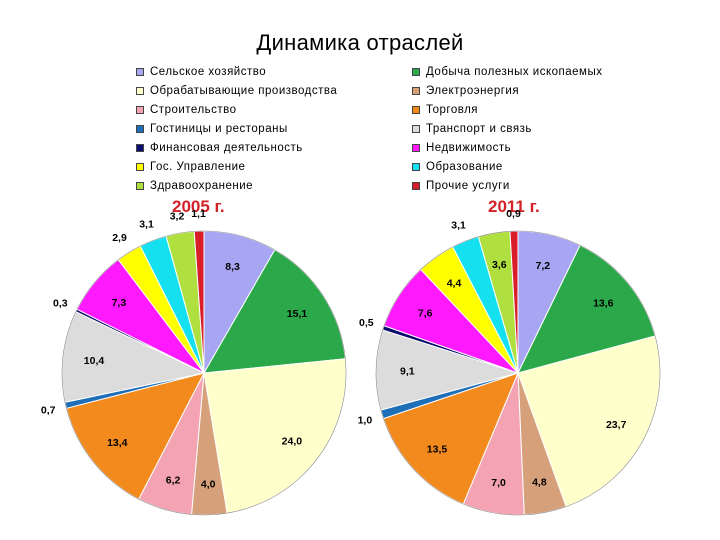  I want to click on legend-item-finance: Финансовая деятельность, so click(219, 148).